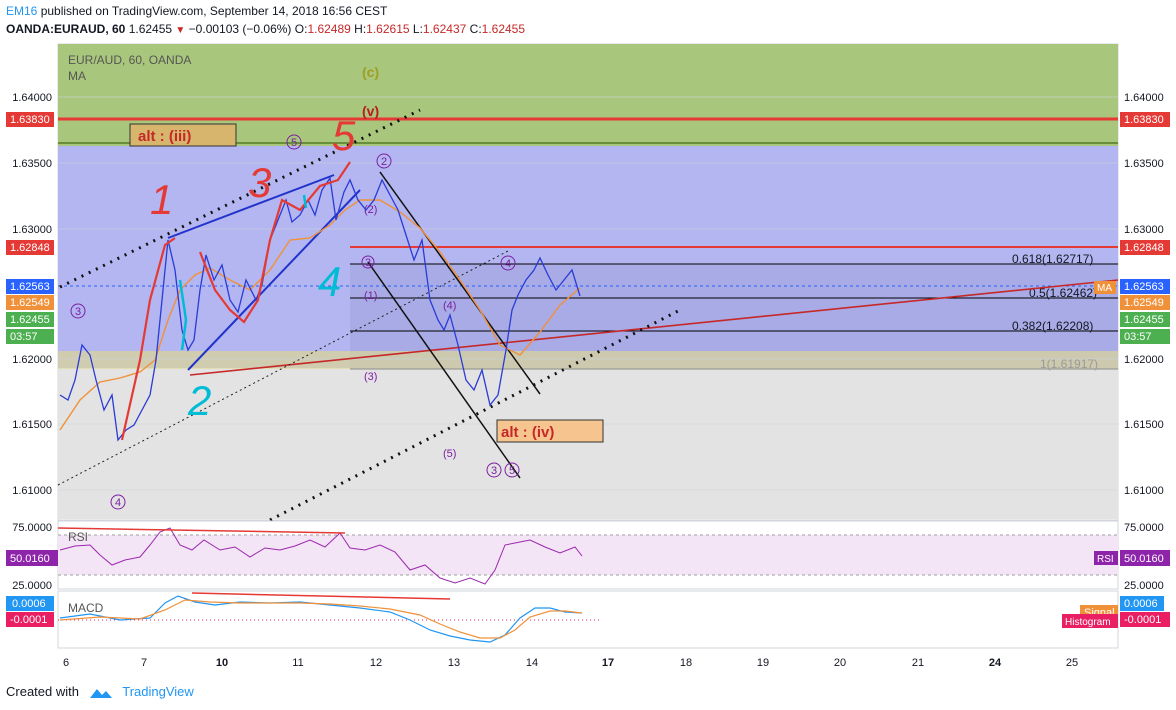 This screenshot has height=710, width=1176. I want to click on histogram-tag-label: Histogram, so click(1088, 622).